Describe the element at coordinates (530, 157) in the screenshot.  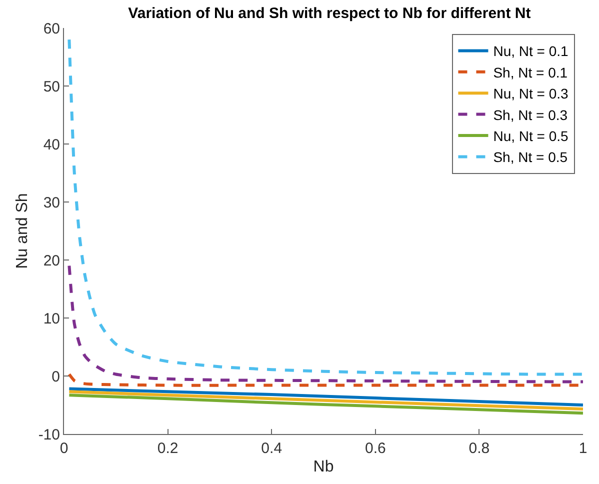
I see `legend-label: Sh, Nt = 0.5` at that location.